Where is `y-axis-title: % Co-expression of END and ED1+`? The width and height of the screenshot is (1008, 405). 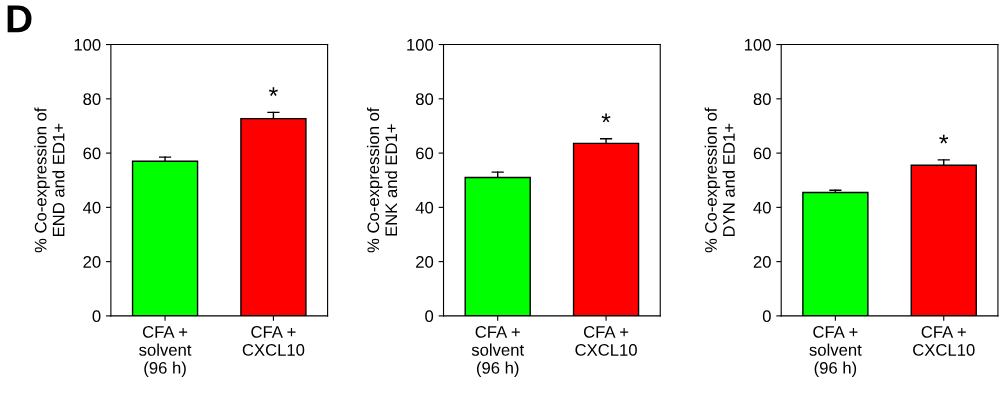 y-axis-title: % Co-expression of END and ED1+ is located at coordinates (49, 180).